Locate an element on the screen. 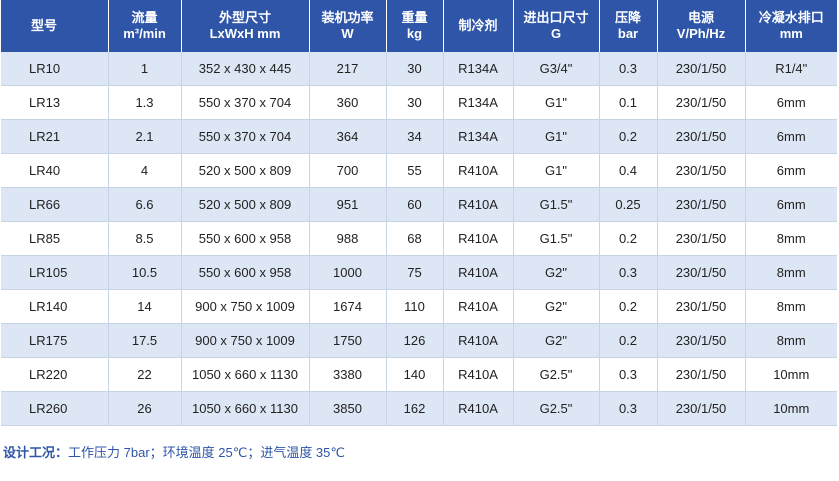 This screenshot has height=481, width=839. column-header-unit: V/Ph/Hz is located at coordinates (701, 33).